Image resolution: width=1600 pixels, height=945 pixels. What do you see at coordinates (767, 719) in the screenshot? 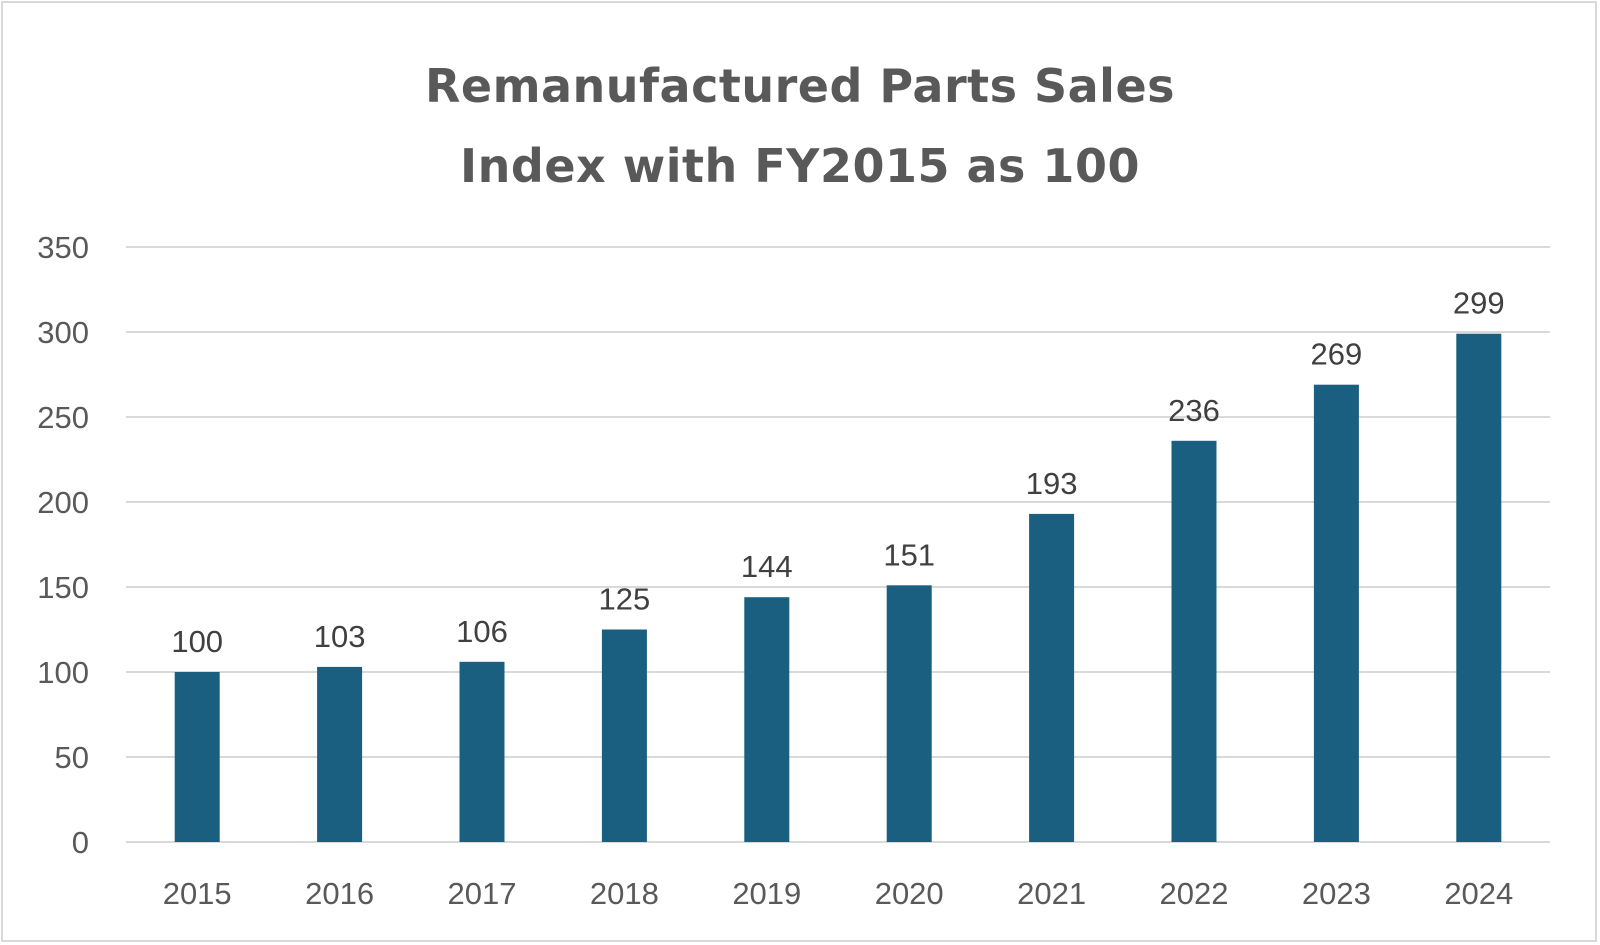
I see `bar-2019` at bounding box center [767, 719].